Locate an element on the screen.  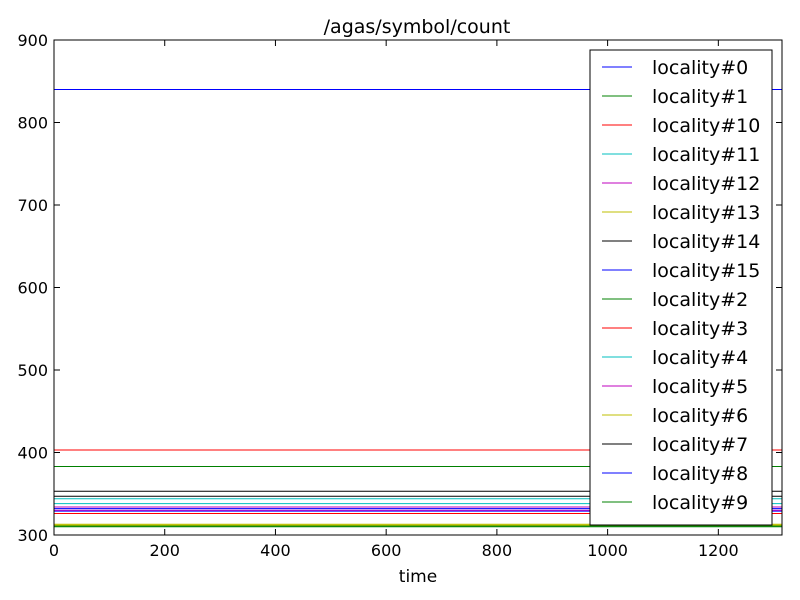
legend-label: locality#1 is located at coordinates (700, 97).